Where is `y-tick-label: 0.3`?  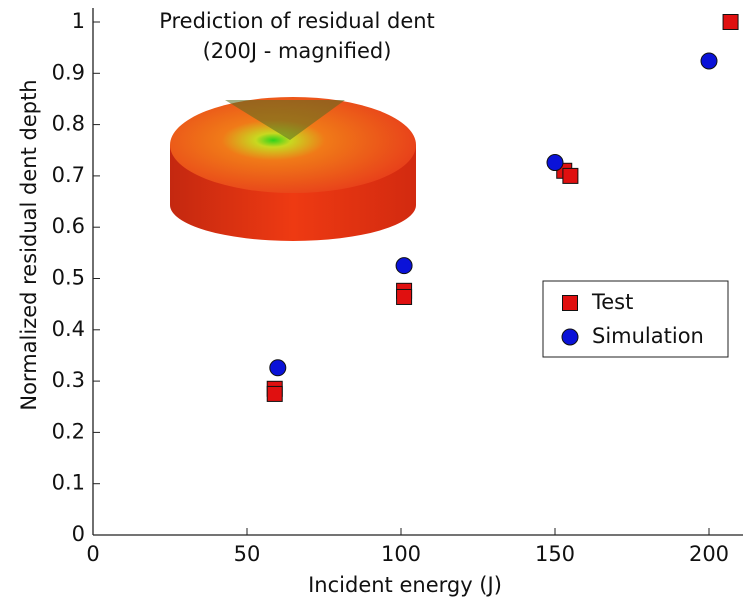 y-tick-label: 0.3 is located at coordinates (68, 380).